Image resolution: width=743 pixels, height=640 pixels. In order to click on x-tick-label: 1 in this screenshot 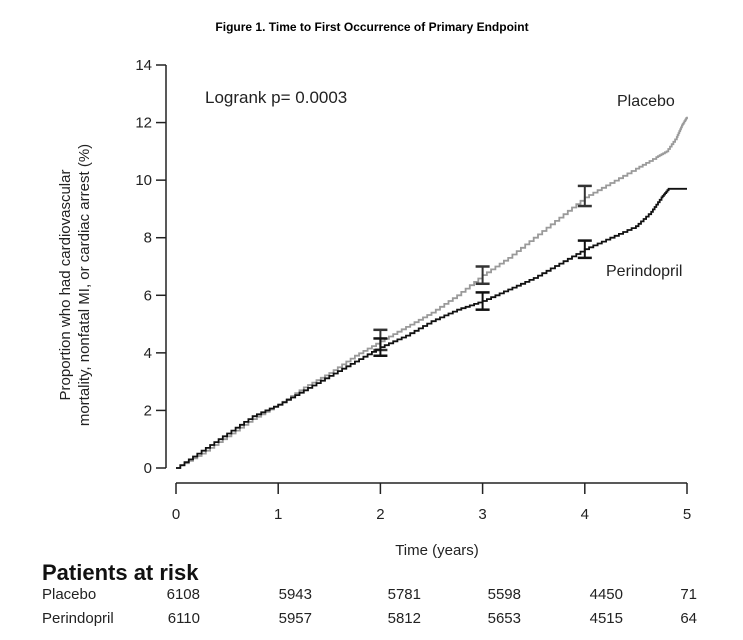, I will do `click(278, 514)`.